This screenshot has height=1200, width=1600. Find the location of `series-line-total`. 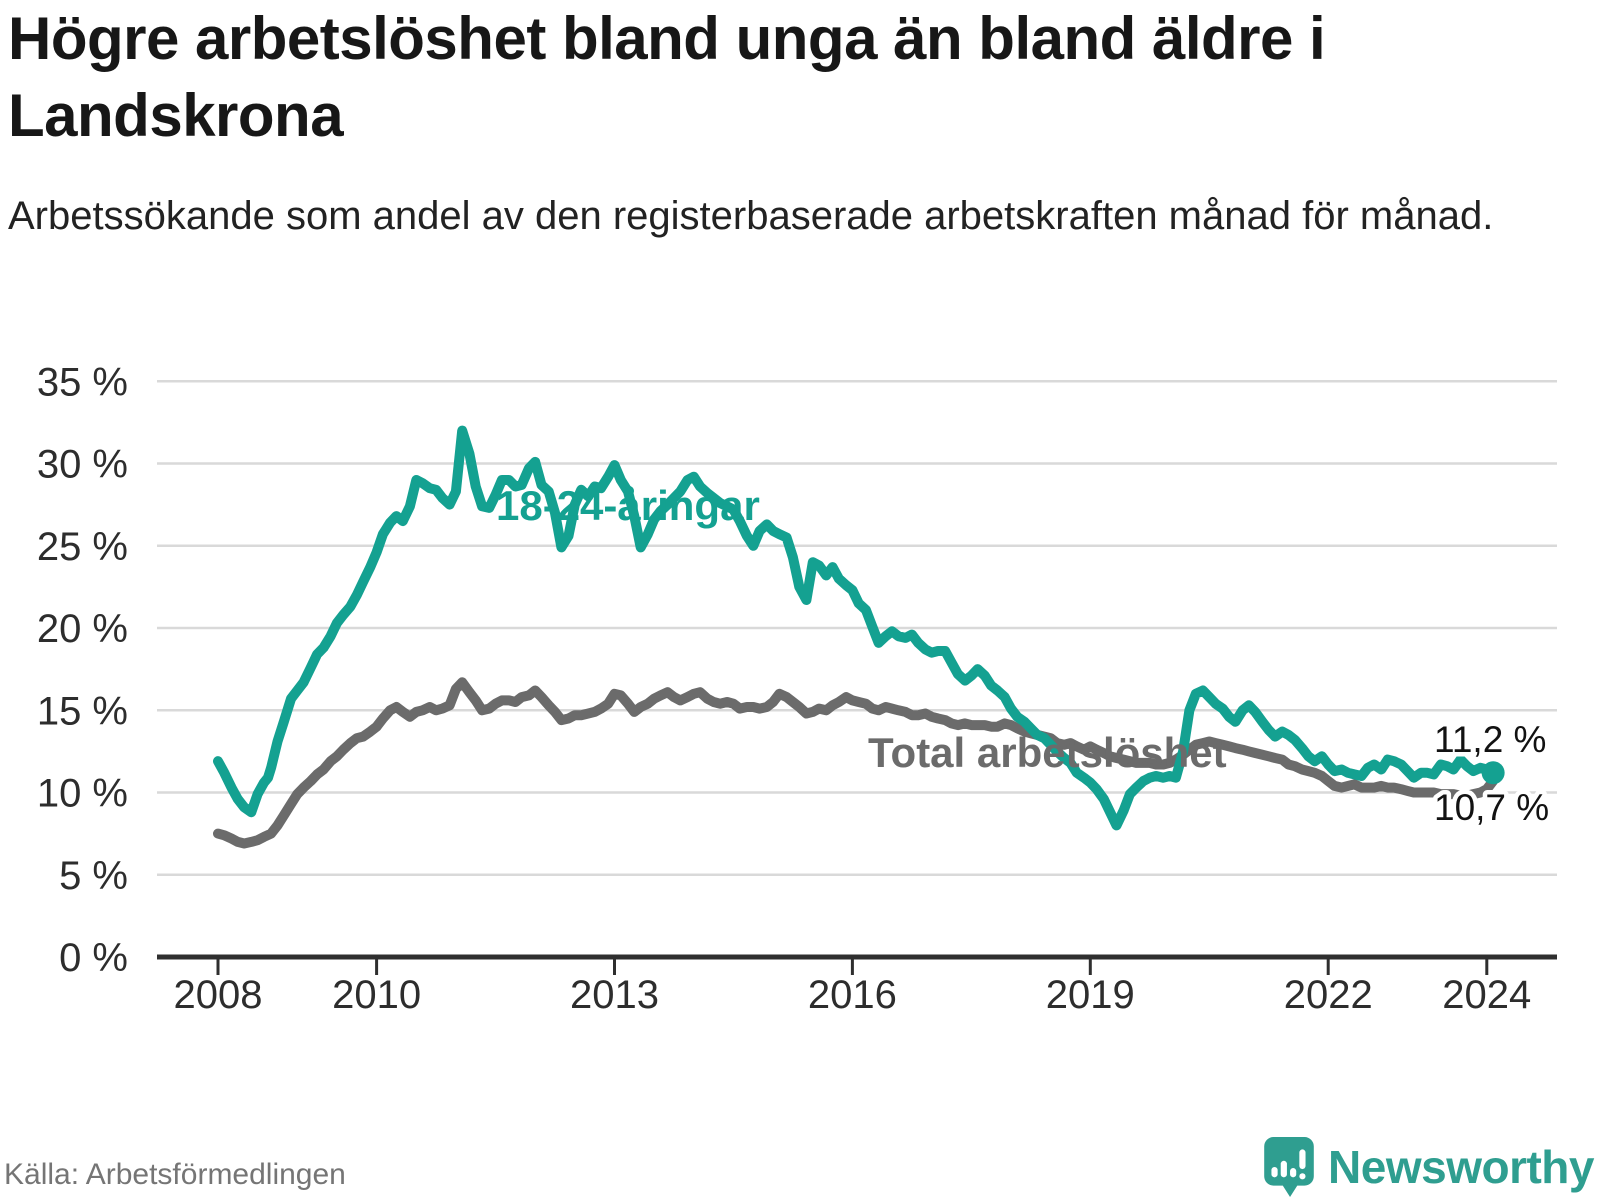

series-line-total is located at coordinates (856, 763).